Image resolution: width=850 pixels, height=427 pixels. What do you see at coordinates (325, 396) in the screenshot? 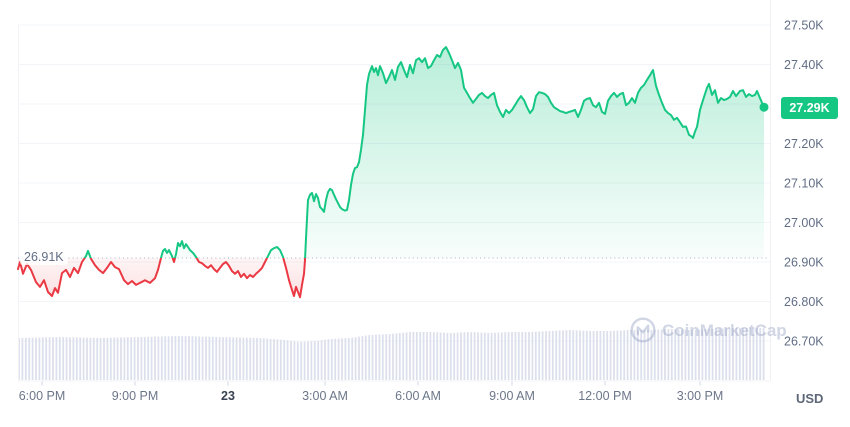
I see `x-axis-tick-label: 3:00 AM` at bounding box center [325, 396].